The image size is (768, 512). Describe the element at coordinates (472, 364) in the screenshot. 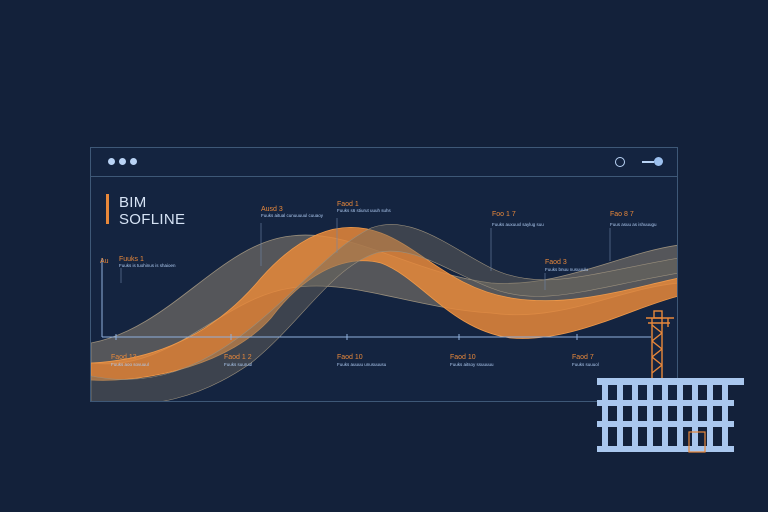

I see `lower-label-4-caption: Fuuks aitsoy ssuuuuu` at that location.